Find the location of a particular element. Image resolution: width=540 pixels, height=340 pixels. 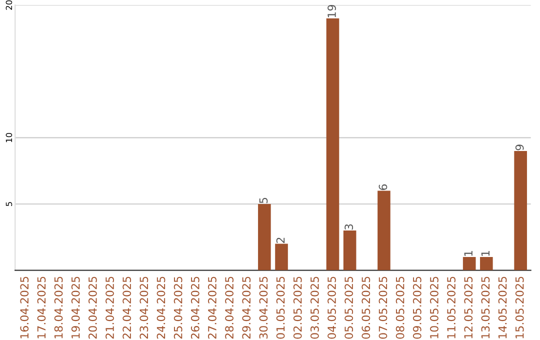

x-tick-label: 06.05.2025 is located at coordinates (366, 307).